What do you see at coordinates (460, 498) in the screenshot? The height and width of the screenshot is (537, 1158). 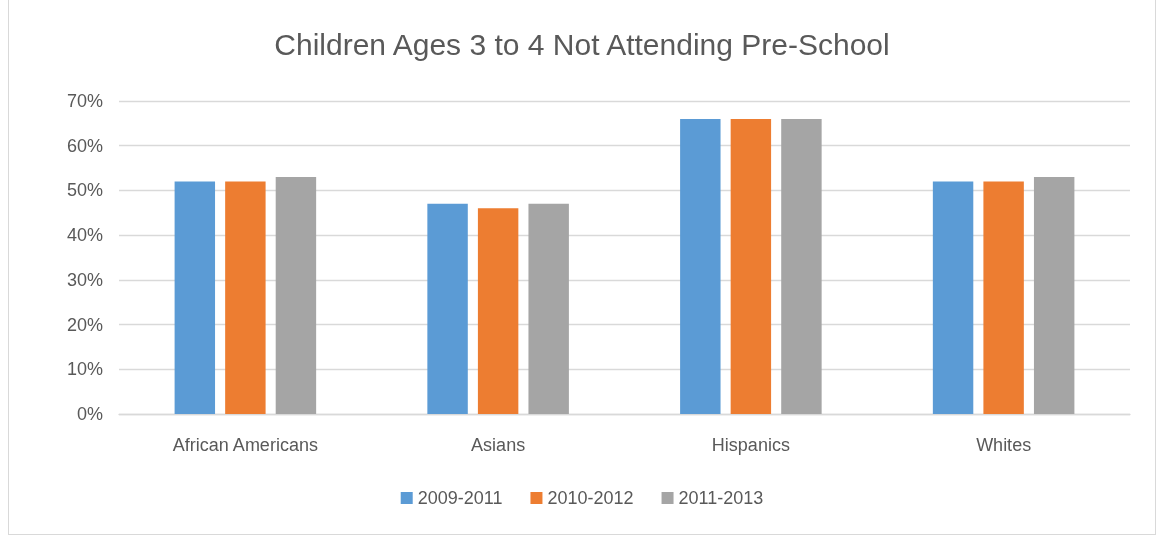 I see `legend-label: 2009-2011` at bounding box center [460, 498].